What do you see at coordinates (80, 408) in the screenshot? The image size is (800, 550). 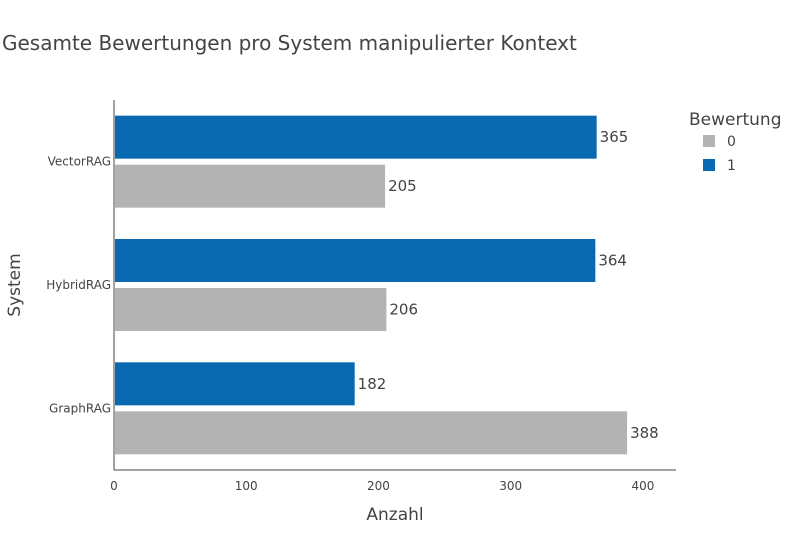 I see `y-tick-label-graphrag: GraphRAG` at bounding box center [80, 408].